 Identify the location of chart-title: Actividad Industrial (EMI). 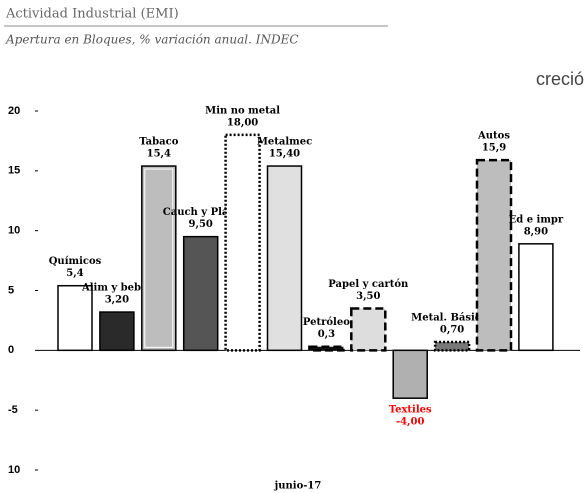
(92, 14).